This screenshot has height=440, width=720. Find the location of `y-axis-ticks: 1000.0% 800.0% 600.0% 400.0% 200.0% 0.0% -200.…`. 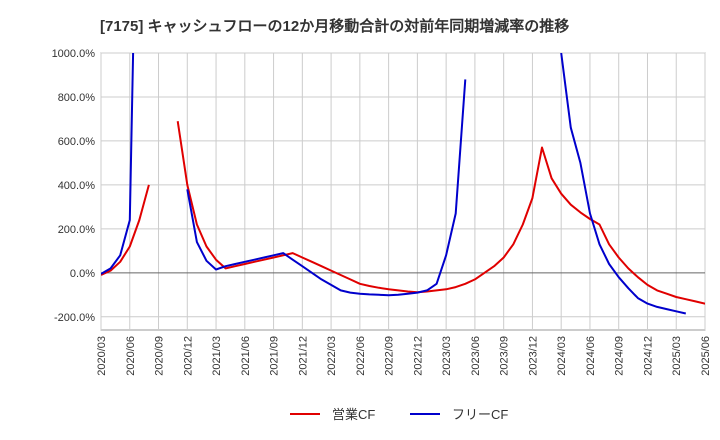

y-axis-ticks: 1000.0% 800.0% 600.0% 400.0% 200.0% 0.0% -200.… is located at coordinates (74, 186).